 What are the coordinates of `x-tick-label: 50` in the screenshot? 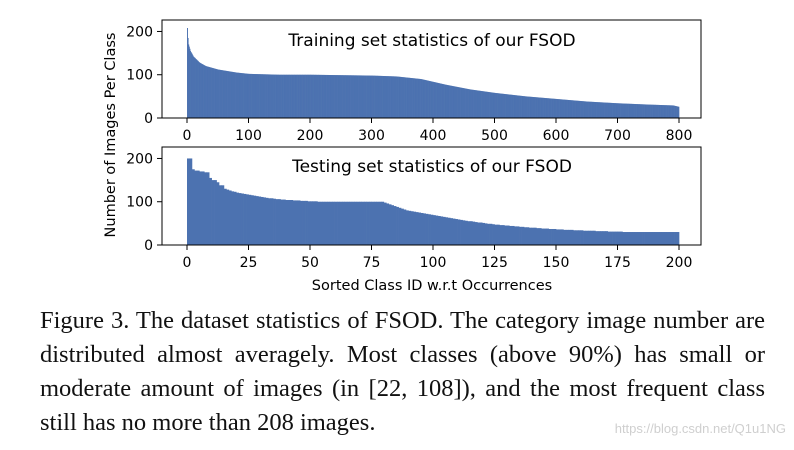 It's located at (310, 263).